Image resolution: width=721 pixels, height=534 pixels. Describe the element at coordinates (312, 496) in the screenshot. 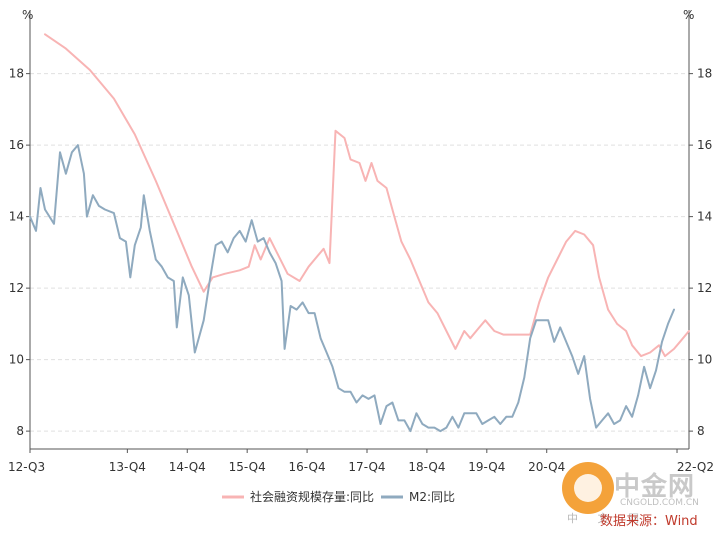

I see `legend-label-0: 社会融资规模存量:同比` at that location.